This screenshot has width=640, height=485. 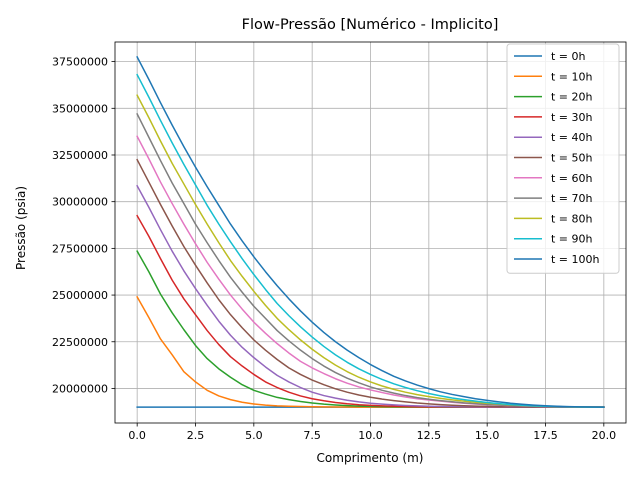 I want to click on legend-label: t = 60h, so click(x=572, y=178).